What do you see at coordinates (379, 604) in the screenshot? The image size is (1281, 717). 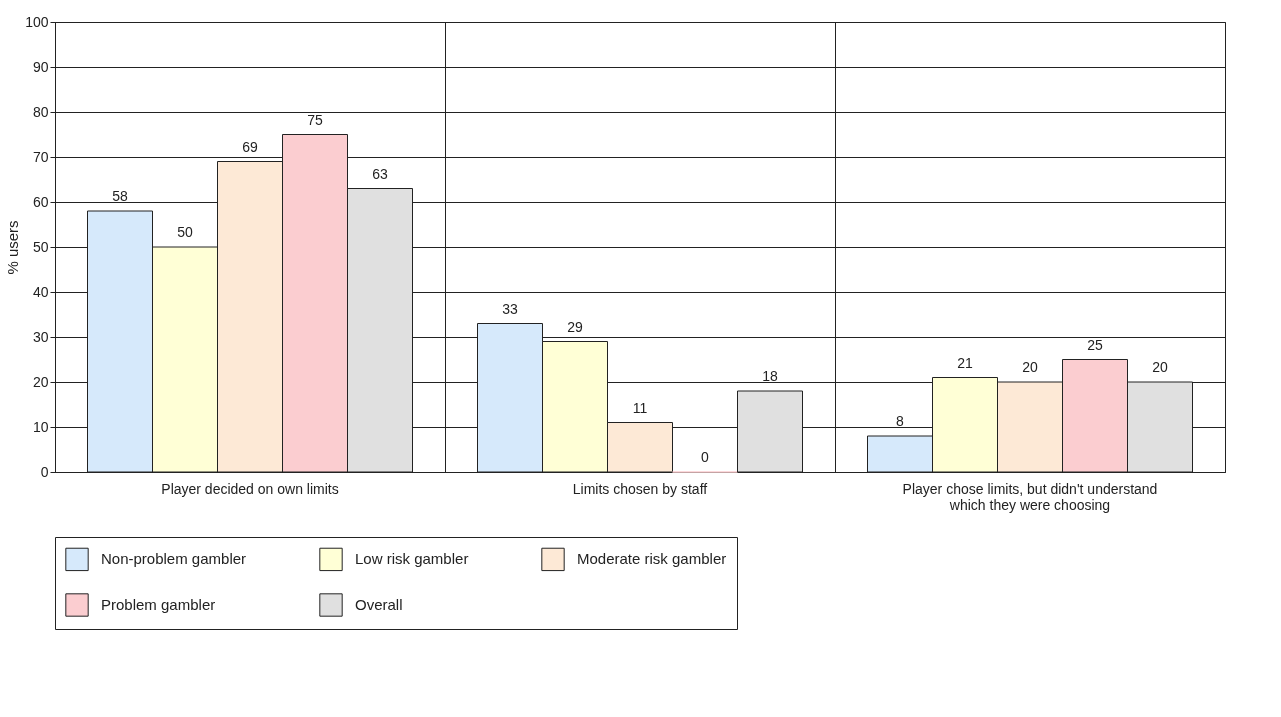 I see `legend-label: Overall` at bounding box center [379, 604].